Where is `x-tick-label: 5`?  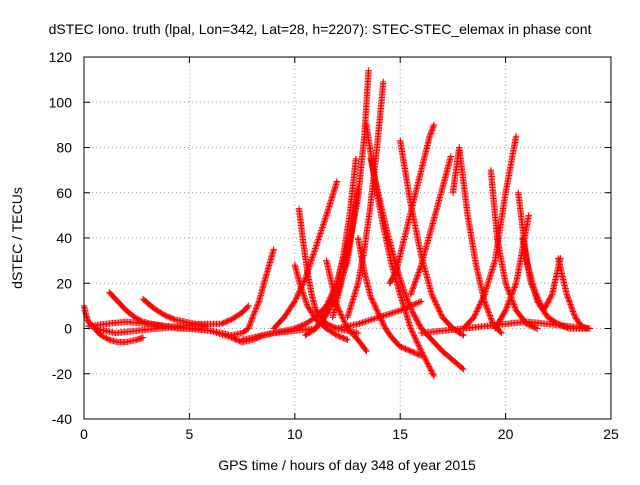
x-tick-label: 5 is located at coordinates (190, 434).